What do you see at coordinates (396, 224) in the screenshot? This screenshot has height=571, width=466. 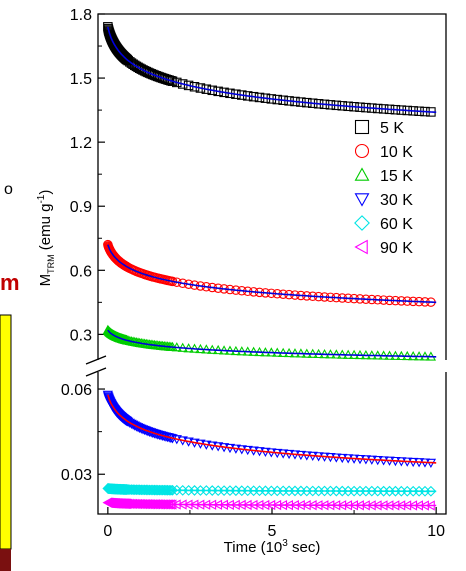 I see `legend-label: 60 K` at bounding box center [396, 224].